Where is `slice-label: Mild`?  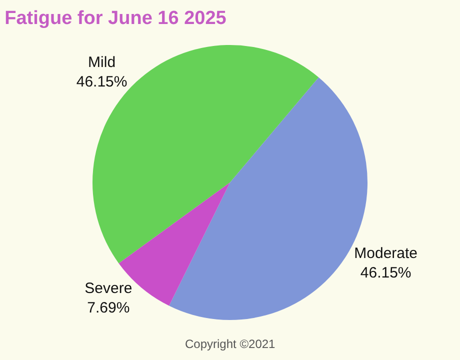
slice-label: Mild is located at coordinates (102, 62).